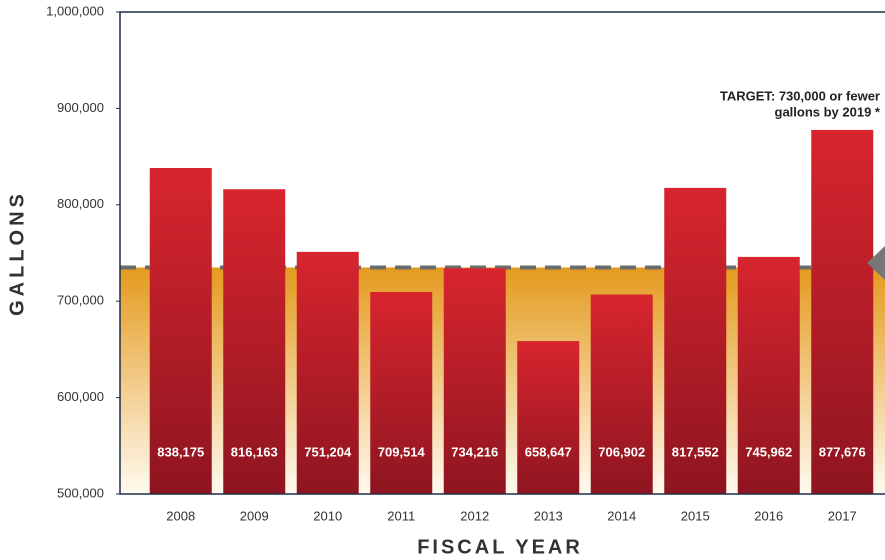 The height and width of the screenshot is (560, 885). I want to click on x-tick-label: 2014, so click(621, 515).